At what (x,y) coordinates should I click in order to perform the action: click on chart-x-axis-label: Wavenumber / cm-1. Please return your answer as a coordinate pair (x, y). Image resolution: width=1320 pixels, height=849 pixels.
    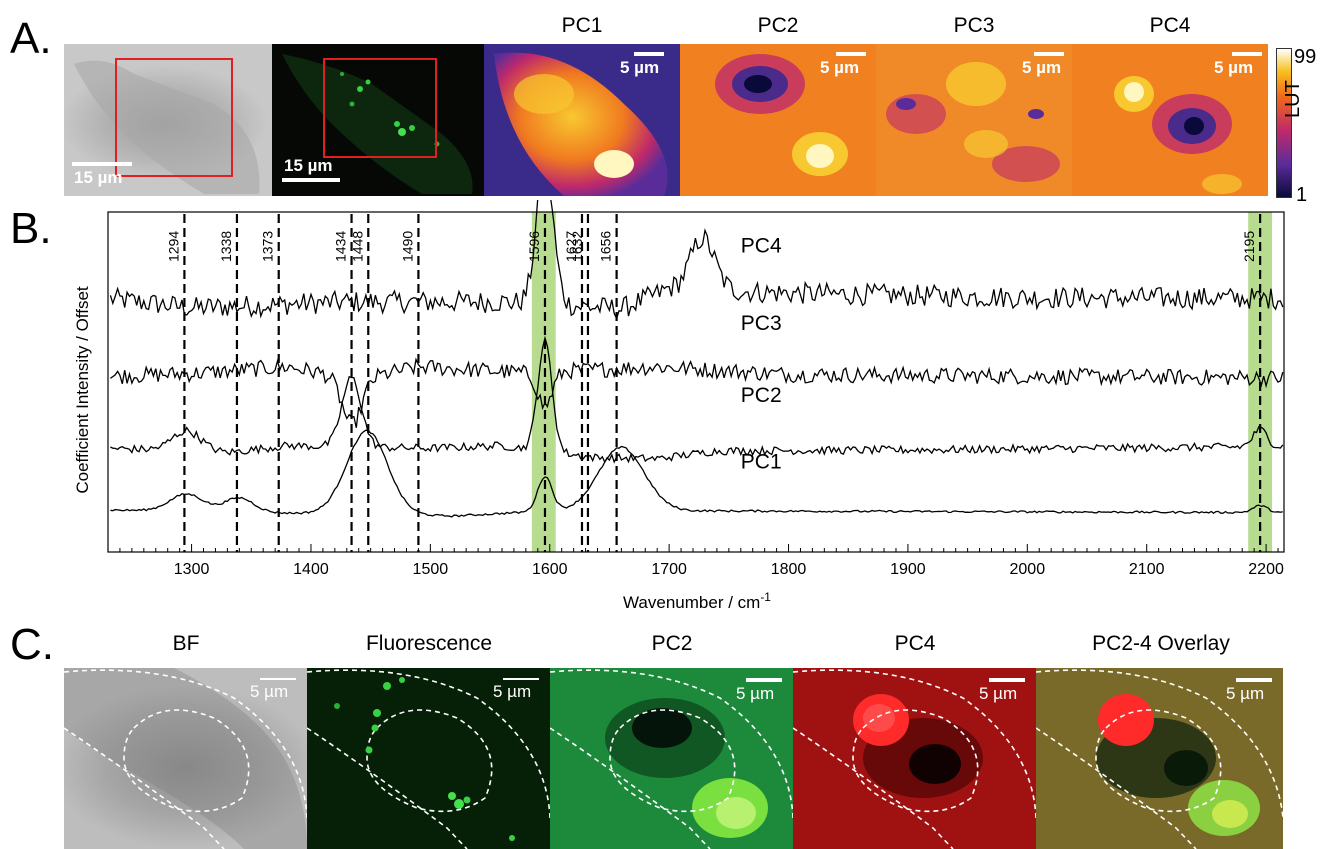
    Looking at the image, I should click on (697, 601).